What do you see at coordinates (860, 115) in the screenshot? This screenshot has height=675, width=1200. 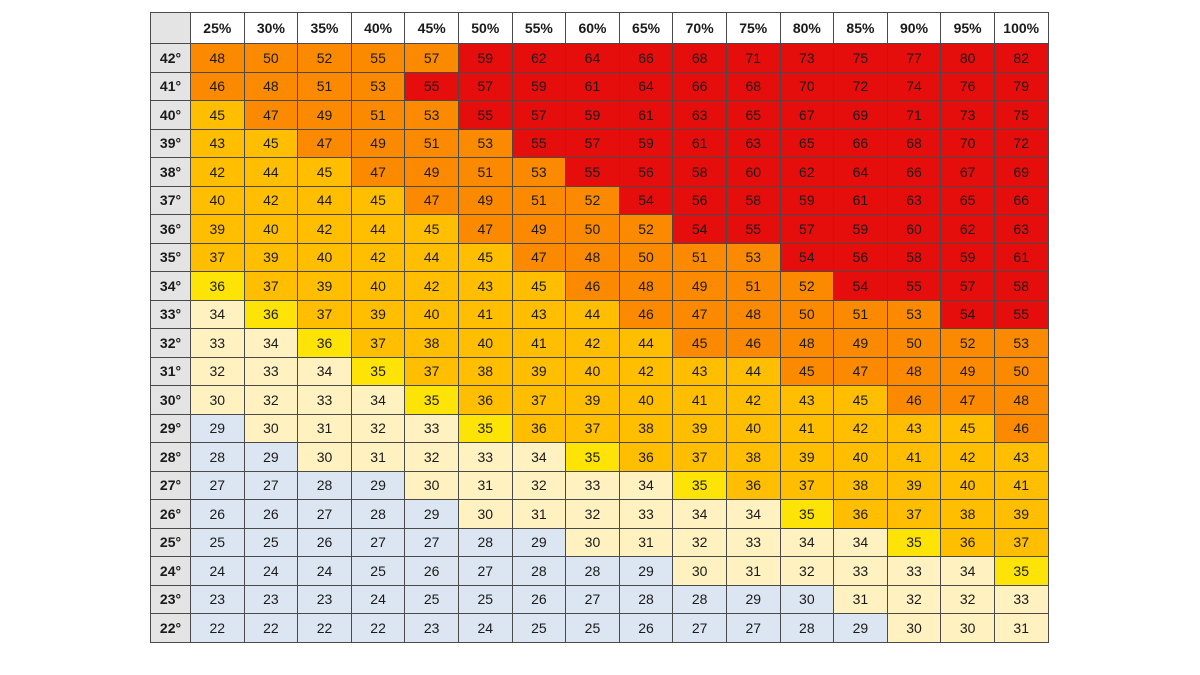 I see `heat-cell: 69` at bounding box center [860, 115].